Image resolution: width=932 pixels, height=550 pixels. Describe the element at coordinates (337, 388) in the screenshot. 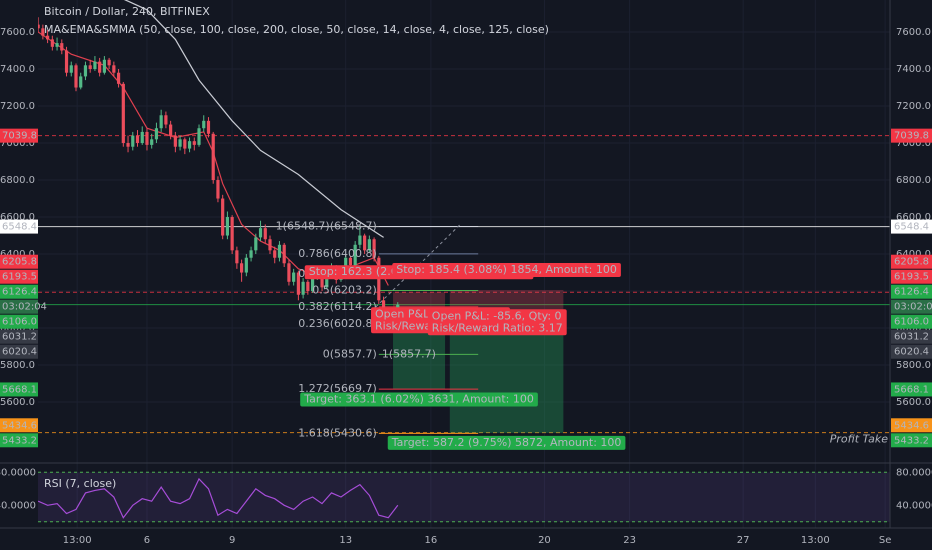

I see `fib-label: 1.272(5669.7)` at that location.